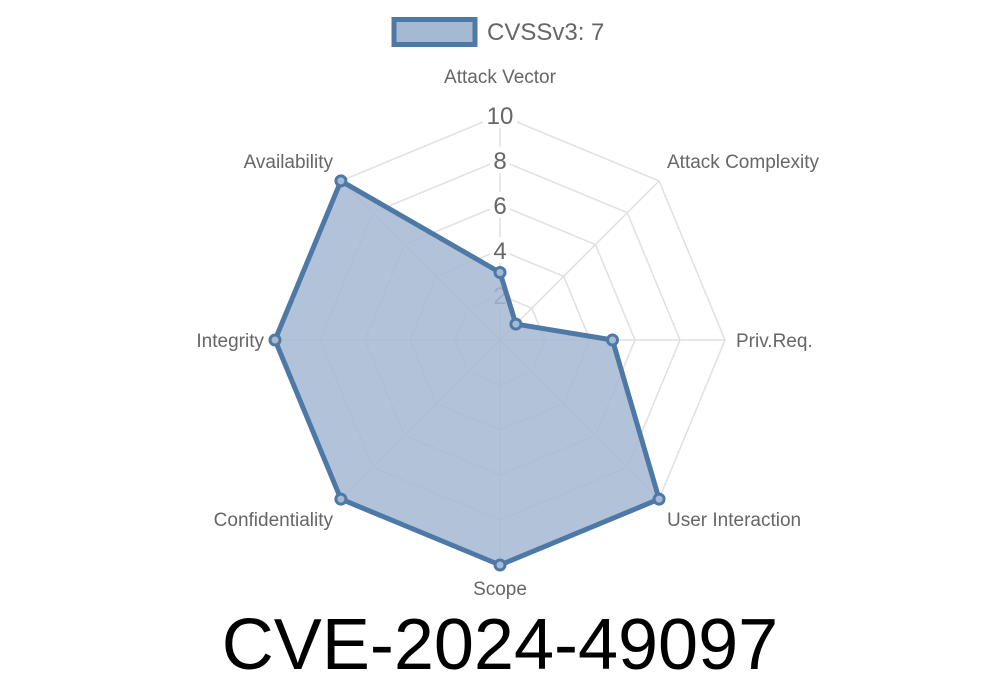 This screenshot has width=1000, height=700. Describe the element at coordinates (774, 341) in the screenshot. I see `axis-label: Priv.Req.` at that location.